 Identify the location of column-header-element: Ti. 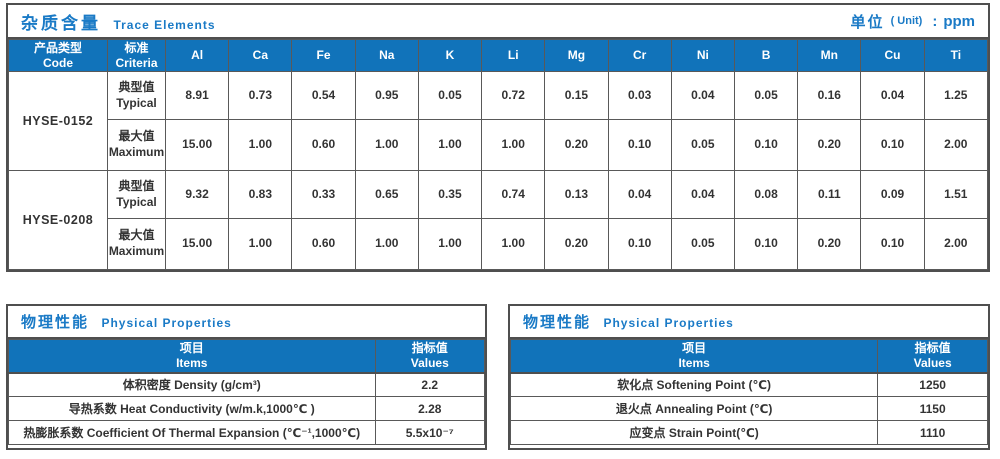
(956, 55).